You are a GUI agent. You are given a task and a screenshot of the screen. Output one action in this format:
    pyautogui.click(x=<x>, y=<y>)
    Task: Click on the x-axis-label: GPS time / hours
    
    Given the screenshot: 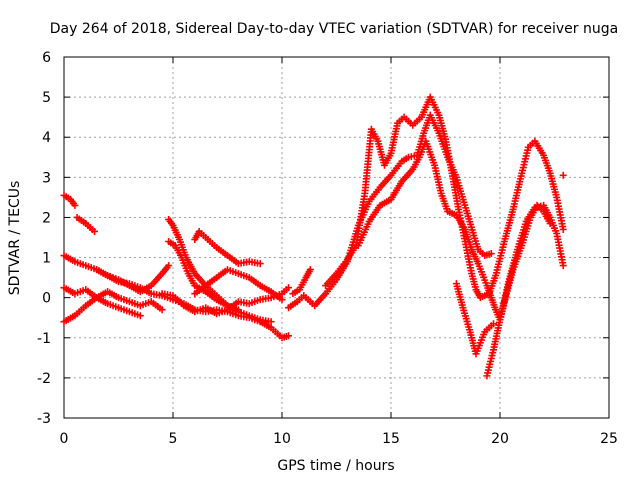 What is the action you would take?
    pyautogui.click(x=335, y=466)
    